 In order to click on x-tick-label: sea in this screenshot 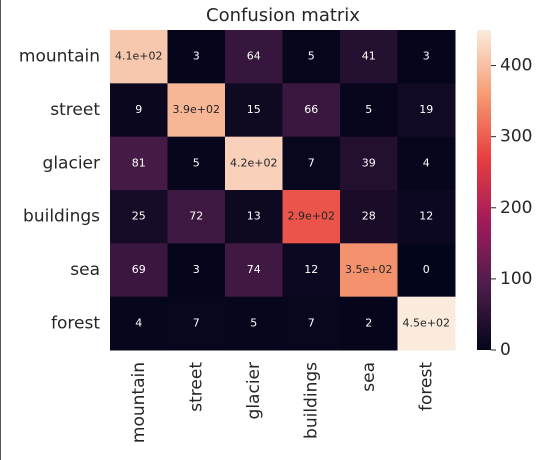, I will do `click(369, 377)`.